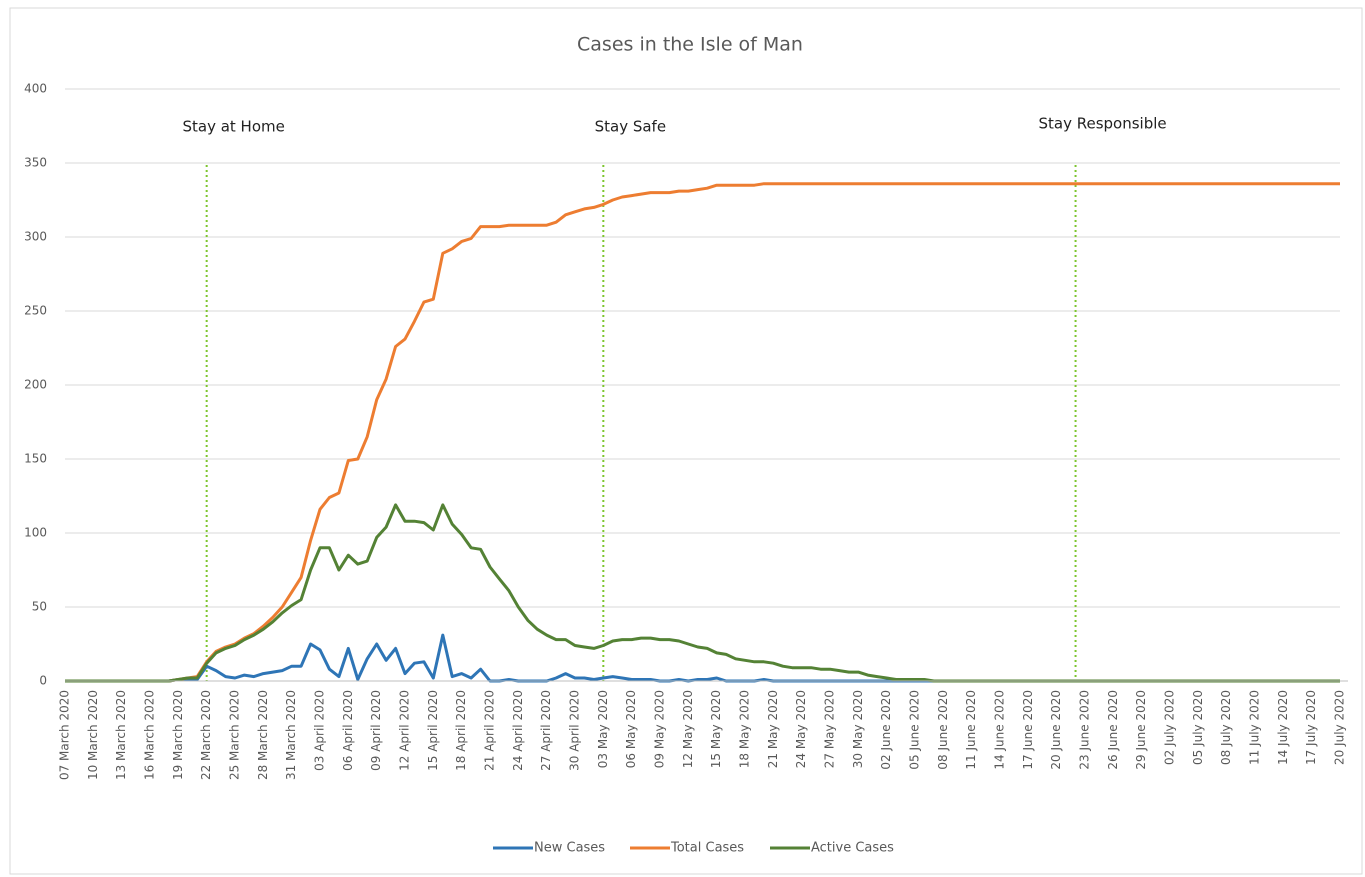 The width and height of the screenshot is (1365, 877). I want to click on x-tick-label: 14 July 2020, so click(1283, 727).